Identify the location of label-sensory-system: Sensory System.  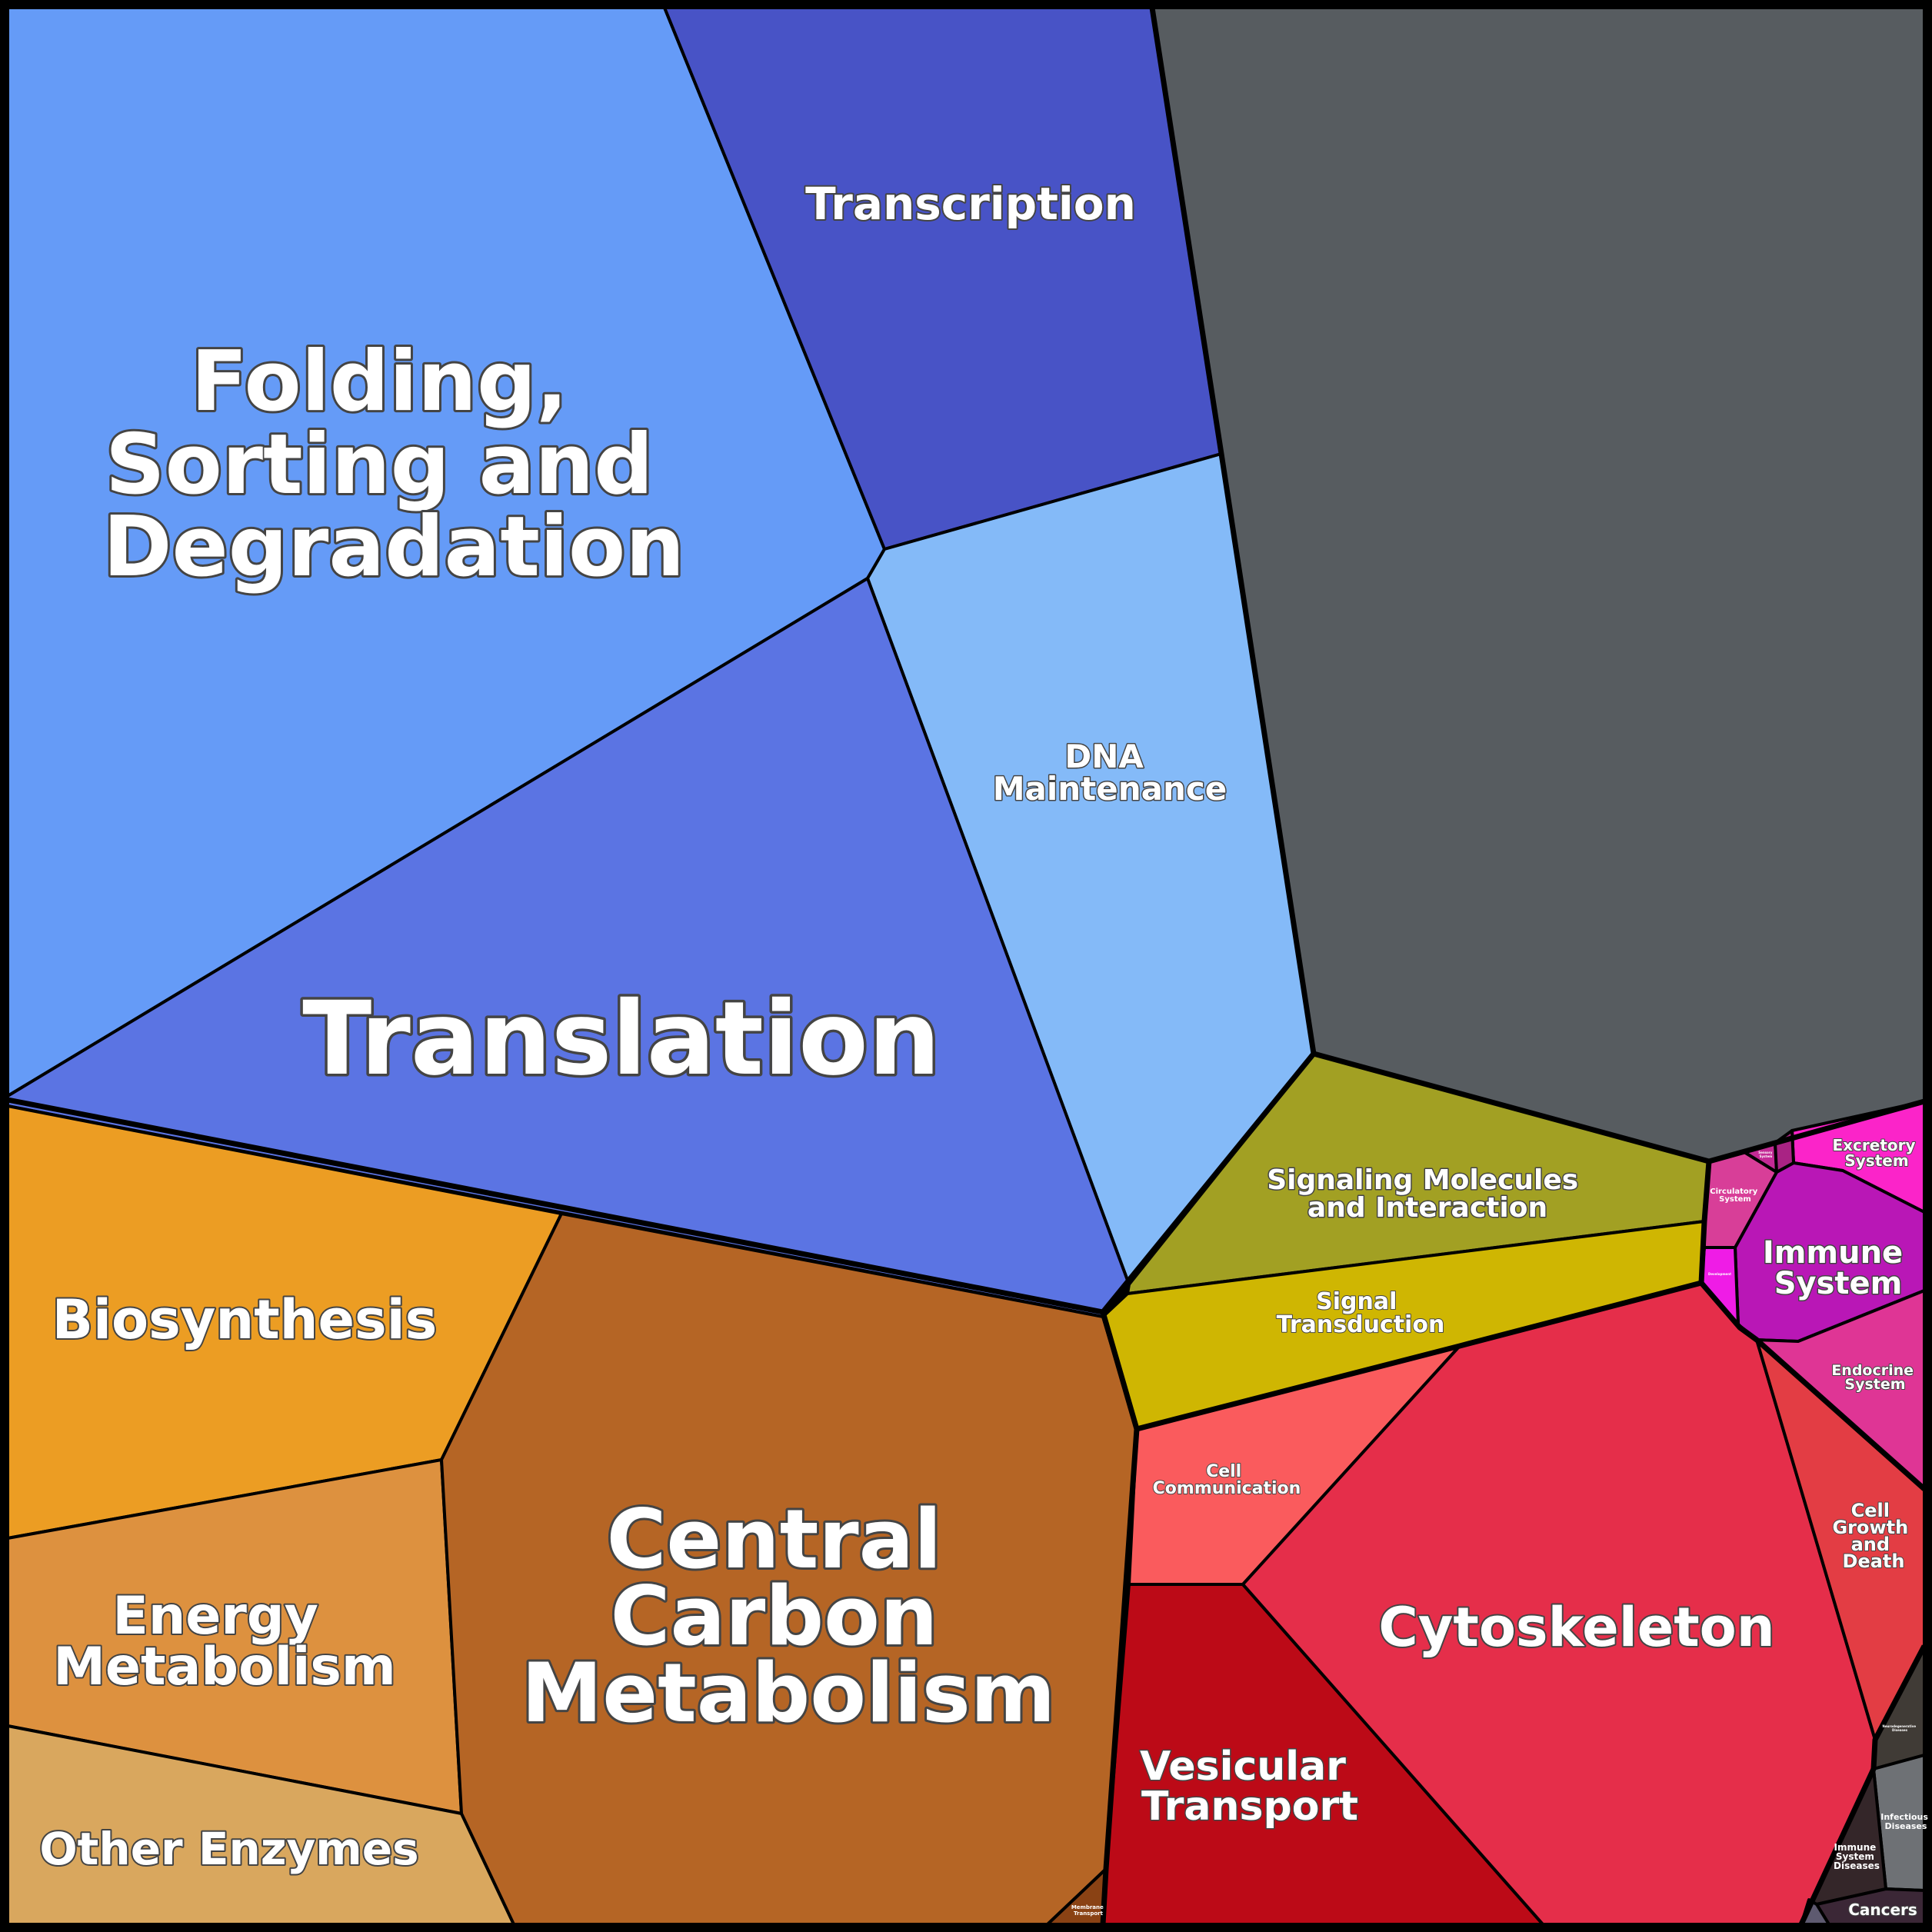
(1766, 1154).